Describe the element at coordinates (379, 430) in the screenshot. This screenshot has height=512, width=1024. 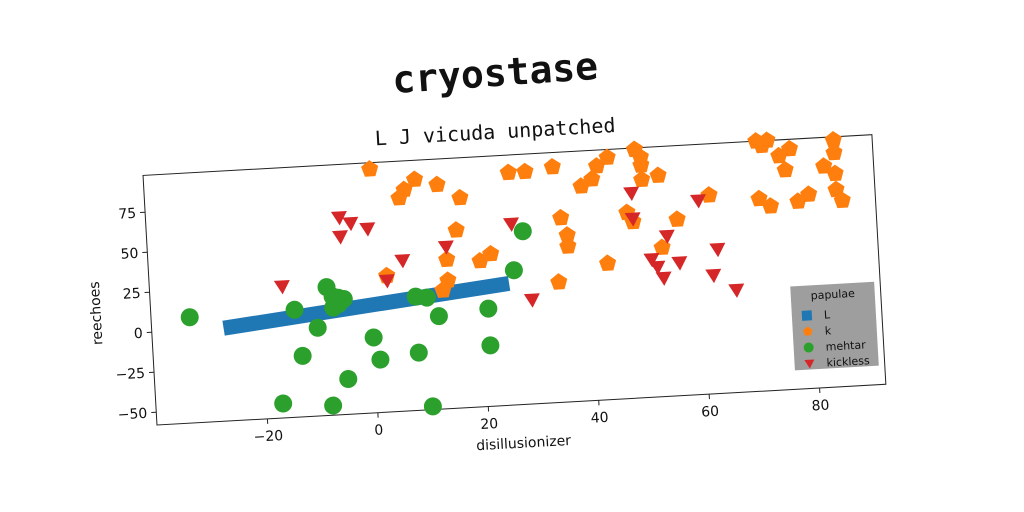
I see `x-tick-label: 0` at that location.